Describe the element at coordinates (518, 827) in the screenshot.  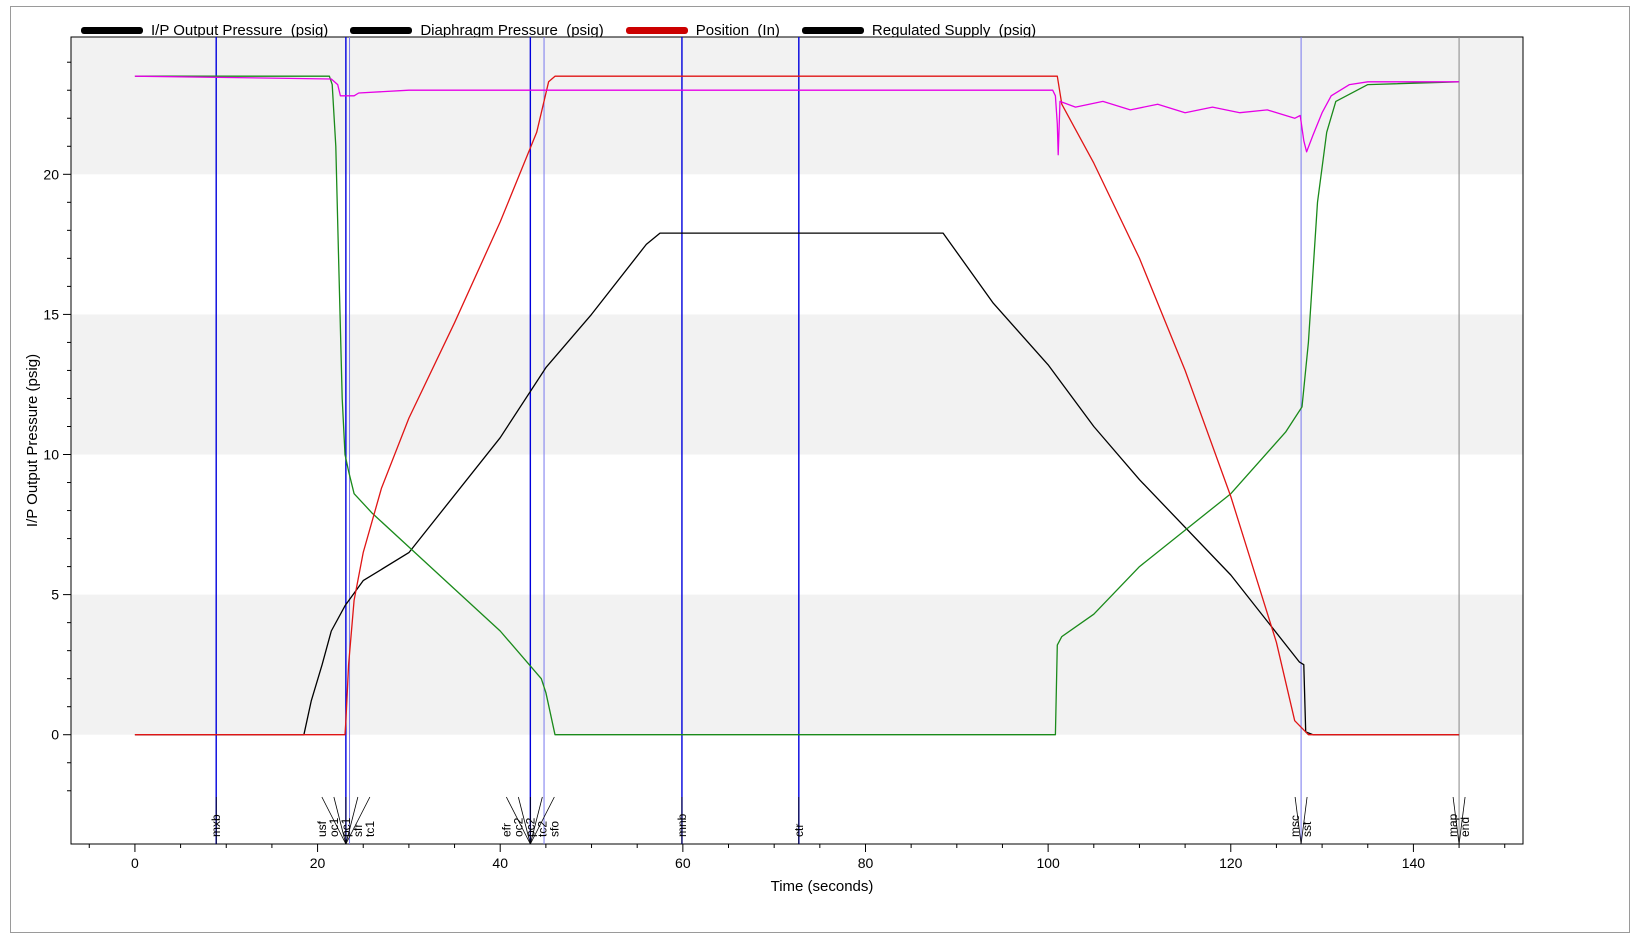
I see `event-label: oc2` at that location.